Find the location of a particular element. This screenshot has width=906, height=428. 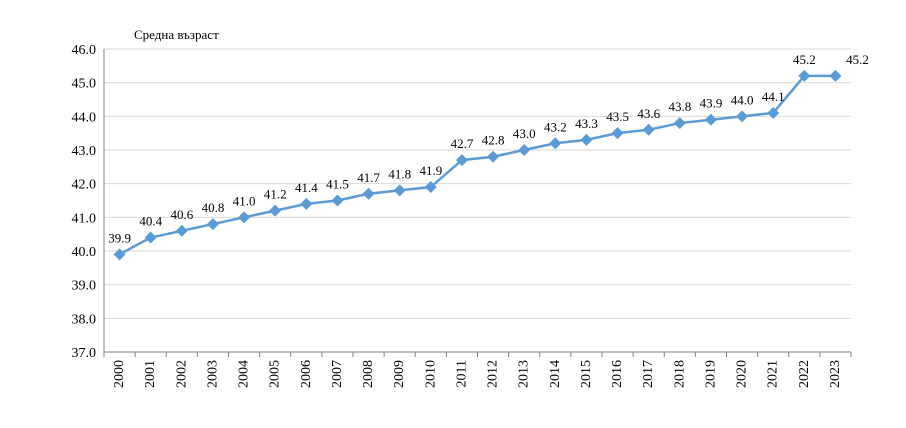

x-tick-label: 2003 is located at coordinates (212, 374).